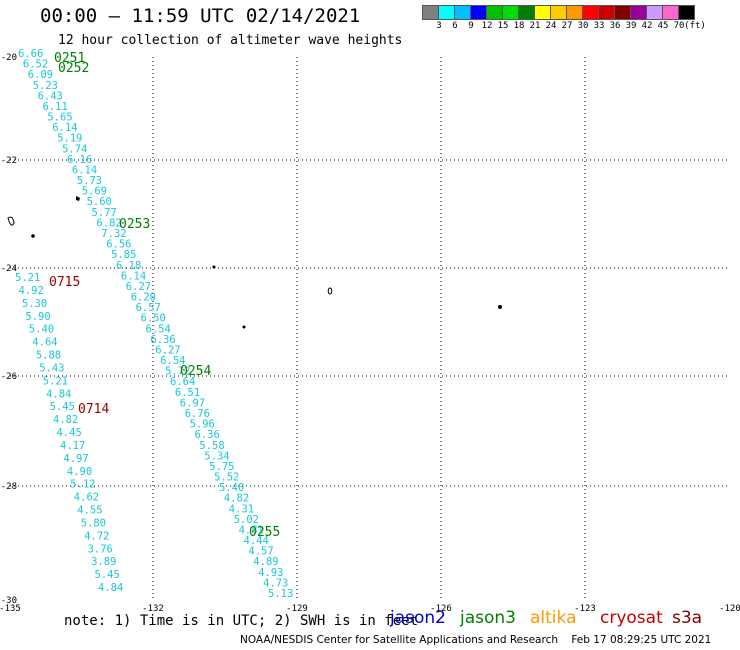  What do you see at coordinates (439, 26) in the screenshot?
I see `color-scale-label: 3` at bounding box center [439, 26].